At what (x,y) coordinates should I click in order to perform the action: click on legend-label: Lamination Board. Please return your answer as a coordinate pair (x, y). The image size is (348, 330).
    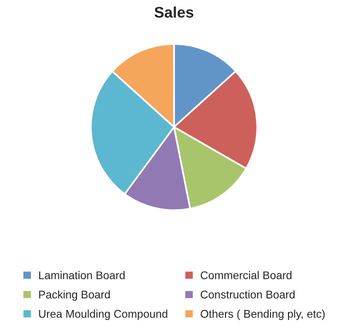
    Looking at the image, I should click on (82, 275).